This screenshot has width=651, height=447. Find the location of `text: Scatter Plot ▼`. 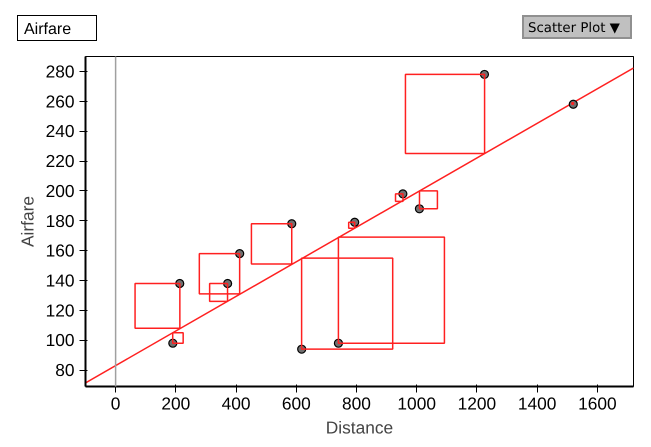

text: Scatter Plot ▼ is located at coordinates (574, 29).